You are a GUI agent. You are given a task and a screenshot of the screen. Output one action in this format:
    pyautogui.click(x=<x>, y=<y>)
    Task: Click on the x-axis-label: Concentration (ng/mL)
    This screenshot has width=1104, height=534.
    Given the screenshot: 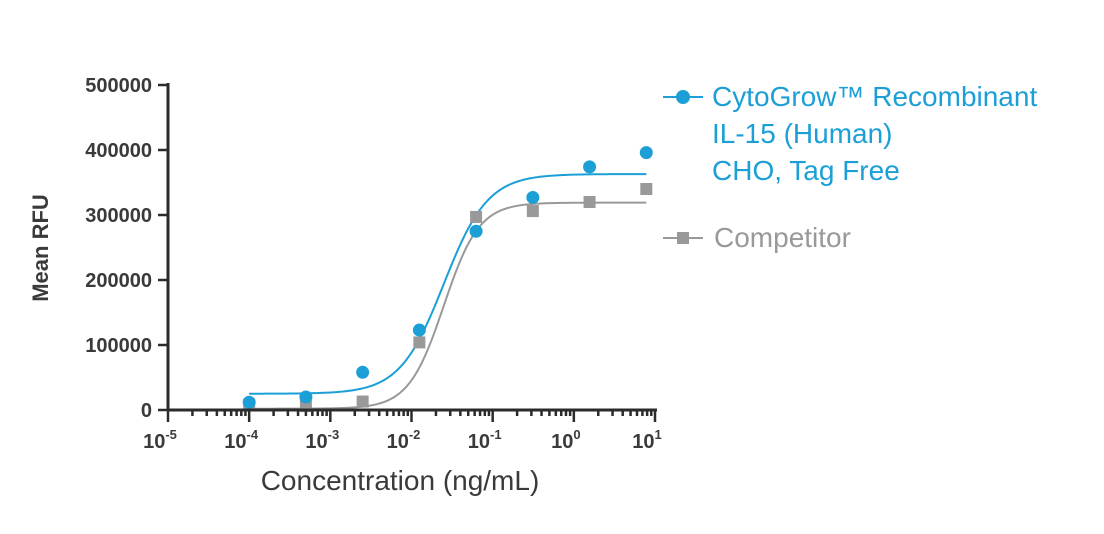 What is the action you would take?
    pyautogui.click(x=400, y=480)
    